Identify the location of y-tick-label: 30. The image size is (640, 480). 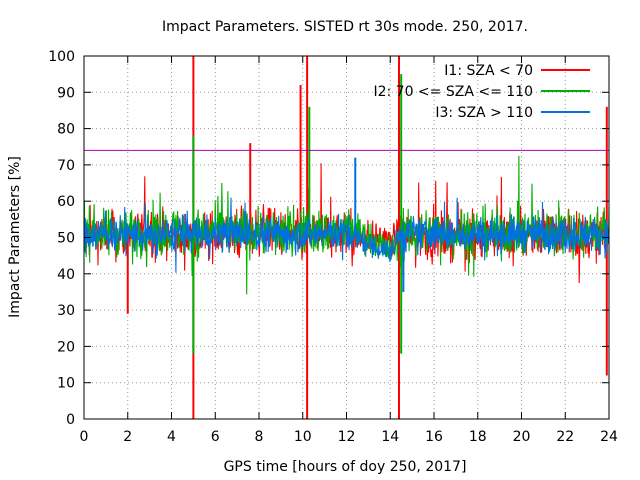
(66, 311).